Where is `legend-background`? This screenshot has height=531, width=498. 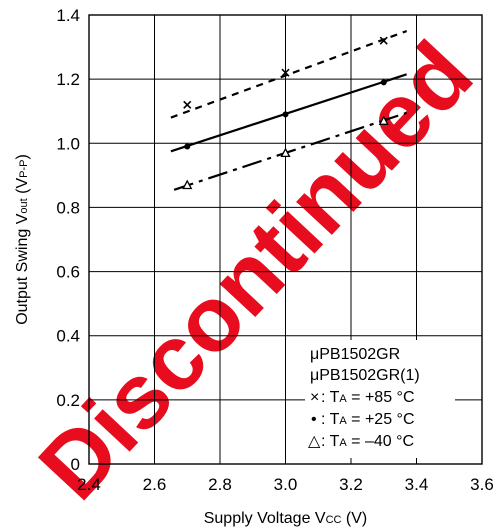 legend-background is located at coordinates (380, 399).